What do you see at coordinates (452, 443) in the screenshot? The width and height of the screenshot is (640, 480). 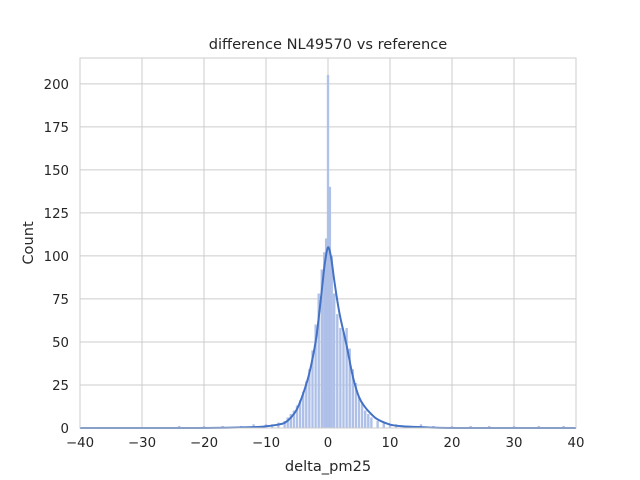 I see `x-tick-label: 20` at bounding box center [452, 443].